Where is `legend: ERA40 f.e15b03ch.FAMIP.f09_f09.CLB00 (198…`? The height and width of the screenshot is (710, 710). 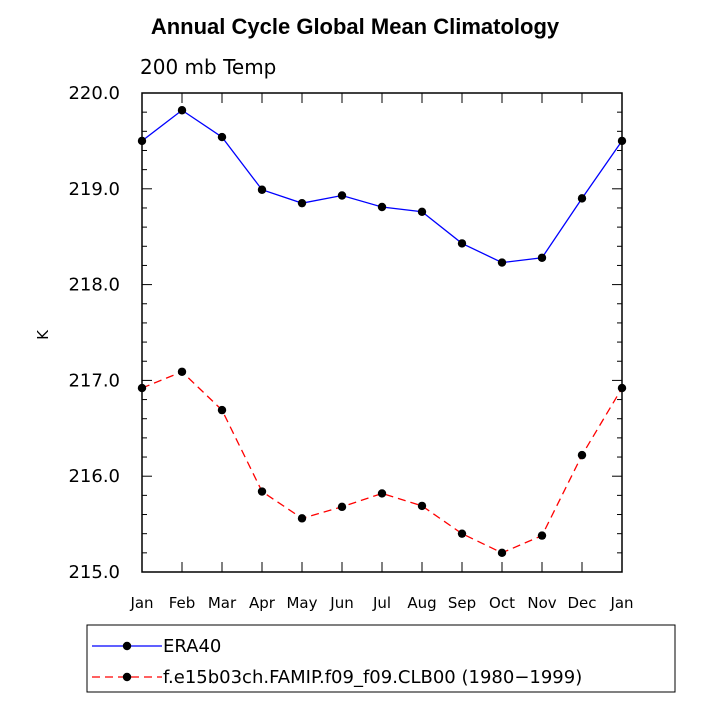
legend: ERA40 f.e15b03ch.FAMIP.f09_f09.CLB00 (198… is located at coordinates (337, 662).